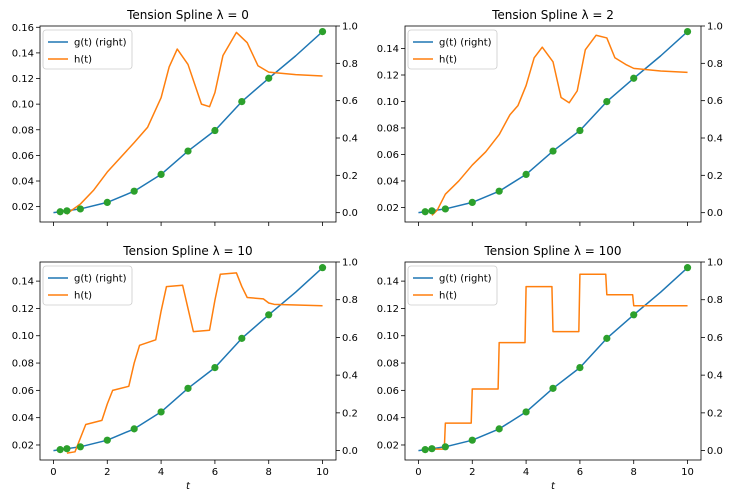 This screenshot has width=736, height=500. What do you see at coordinates (388, 128) in the screenshot?
I see `y-left-tick-label: 0.08` at bounding box center [388, 128].